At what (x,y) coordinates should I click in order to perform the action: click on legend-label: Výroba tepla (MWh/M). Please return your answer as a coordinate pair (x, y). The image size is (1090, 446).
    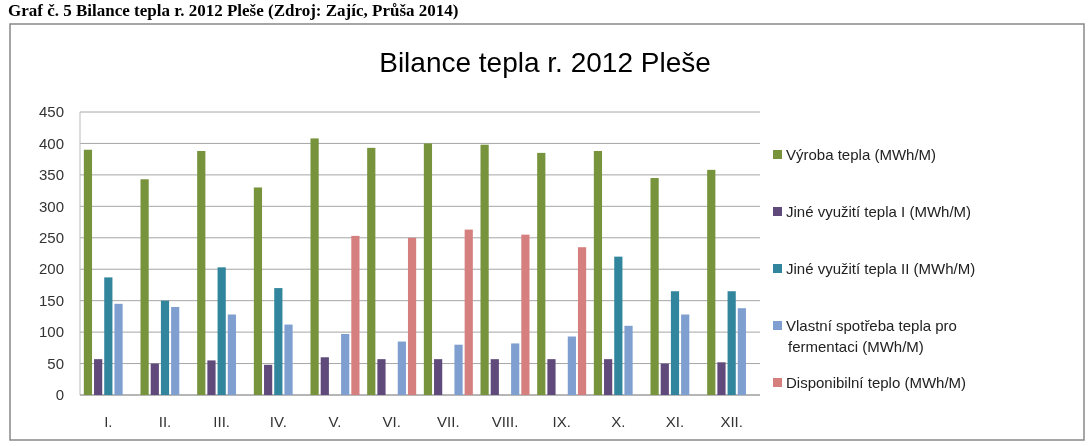
    Looking at the image, I should click on (861, 155).